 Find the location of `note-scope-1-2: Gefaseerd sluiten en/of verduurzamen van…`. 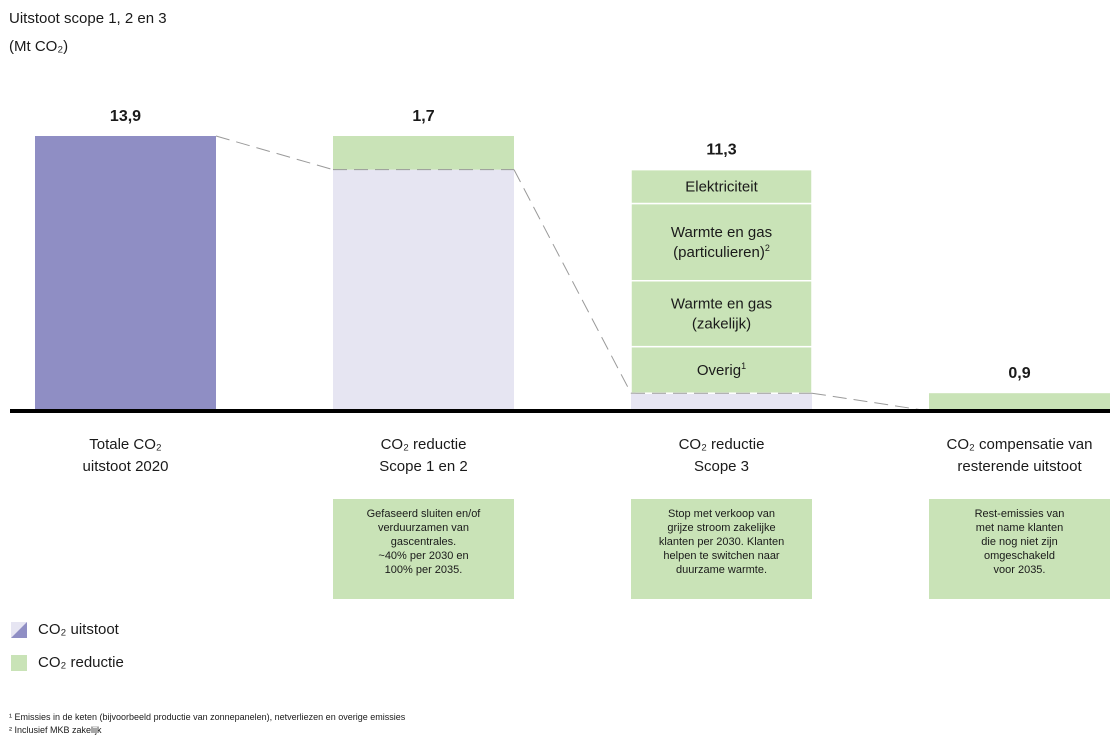

note-scope-1-2: Gefaseerd sluiten en/of verduurzamen van… is located at coordinates (423, 549).